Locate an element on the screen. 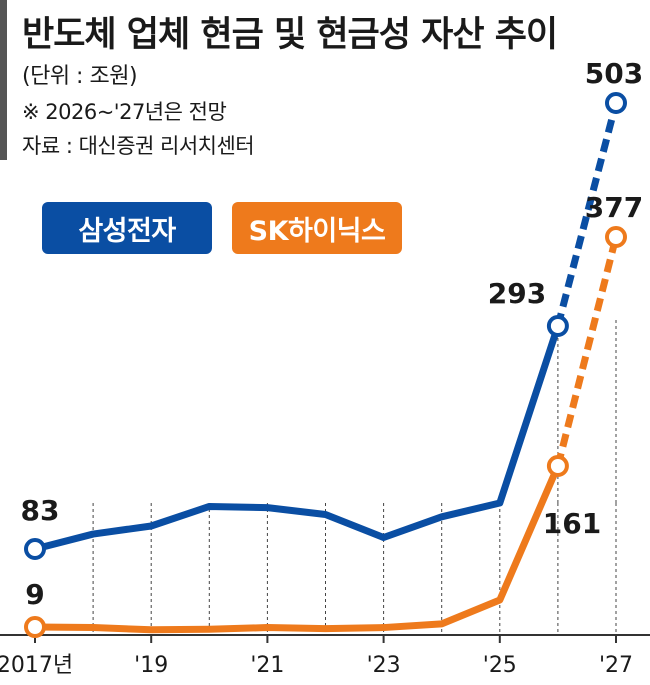 The image size is (650, 685). x-tick-label: '19 is located at coordinates (151, 665).